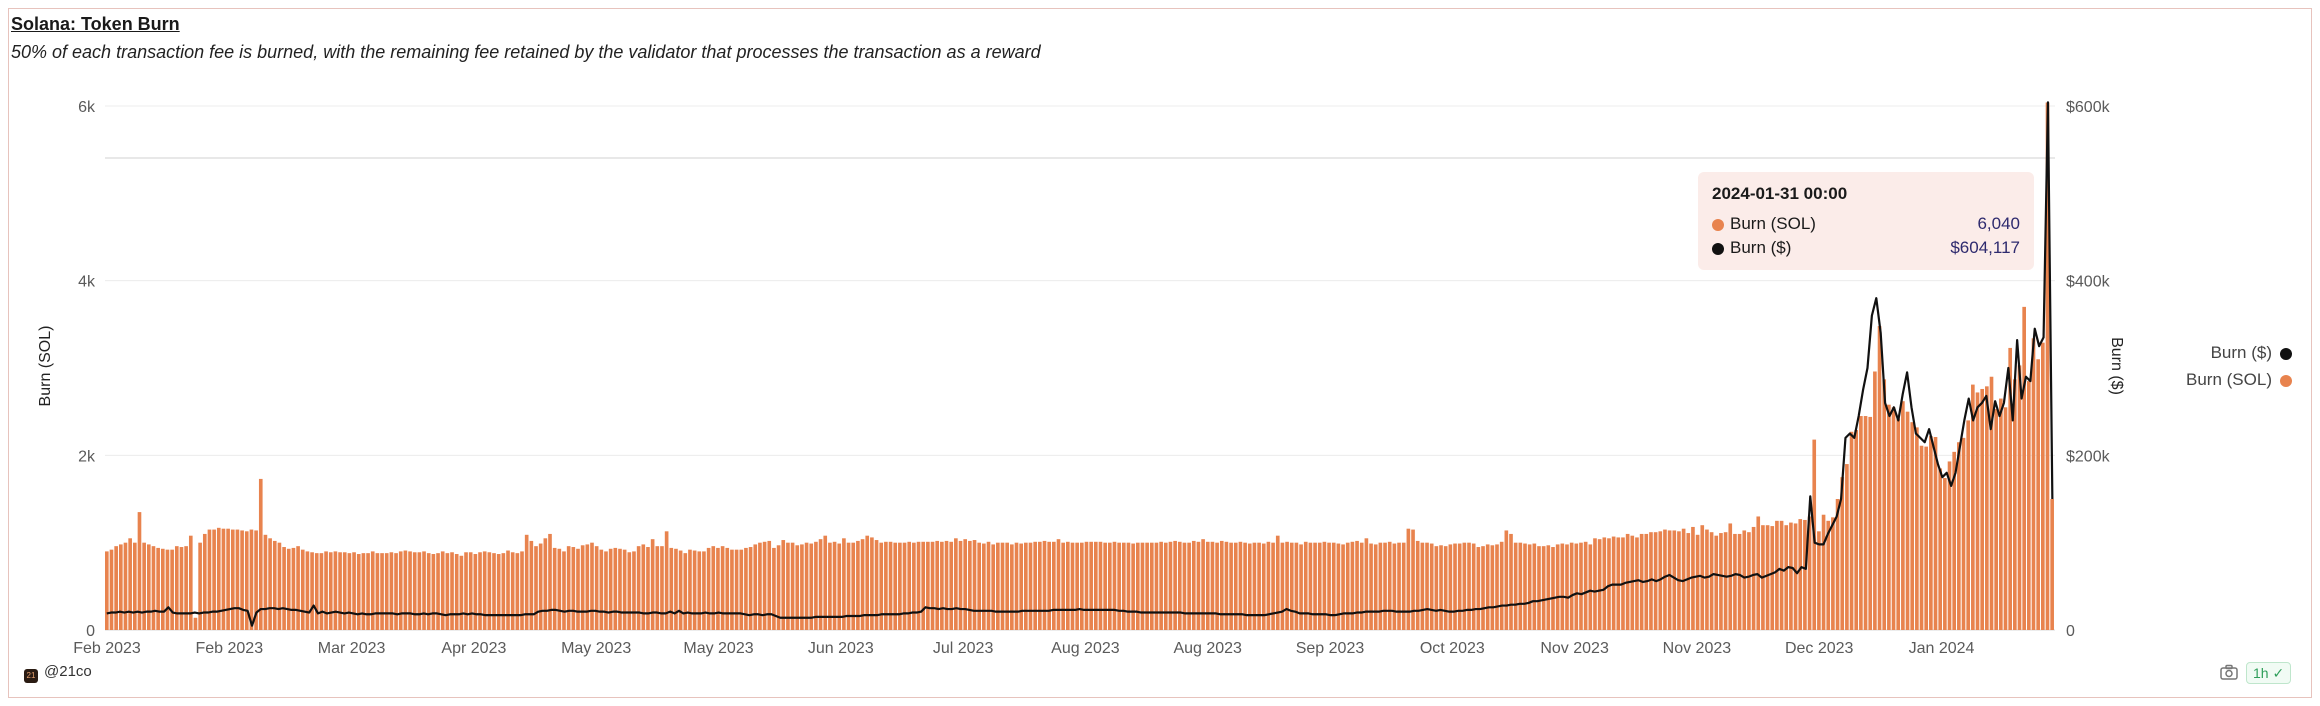  What do you see at coordinates (2269, 673) in the screenshot?
I see `interval-badge: 1h ✓` at bounding box center [2269, 673].